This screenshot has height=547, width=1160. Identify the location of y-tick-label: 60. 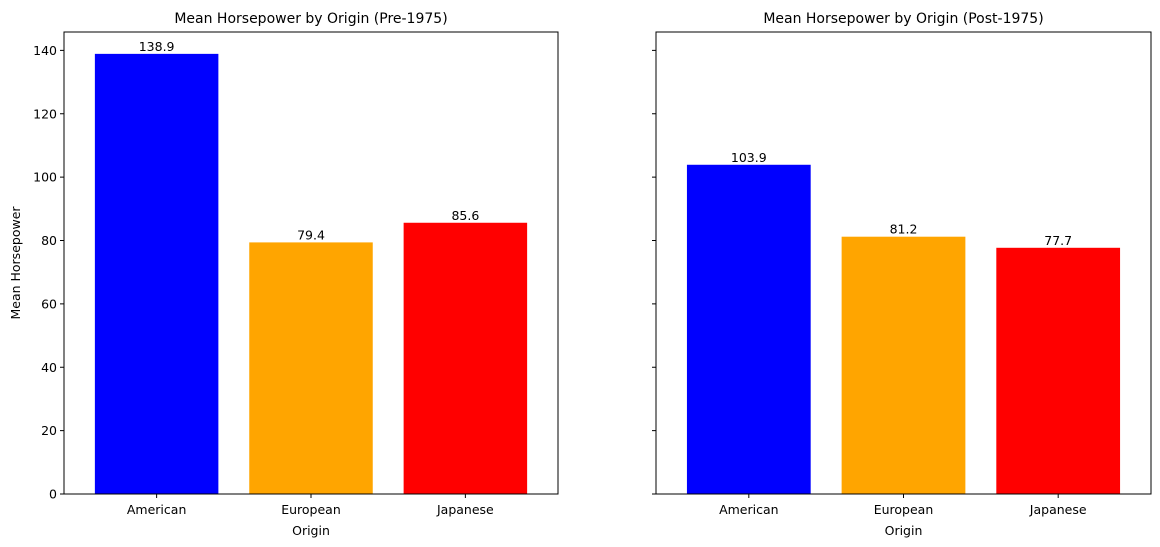
(49, 303).